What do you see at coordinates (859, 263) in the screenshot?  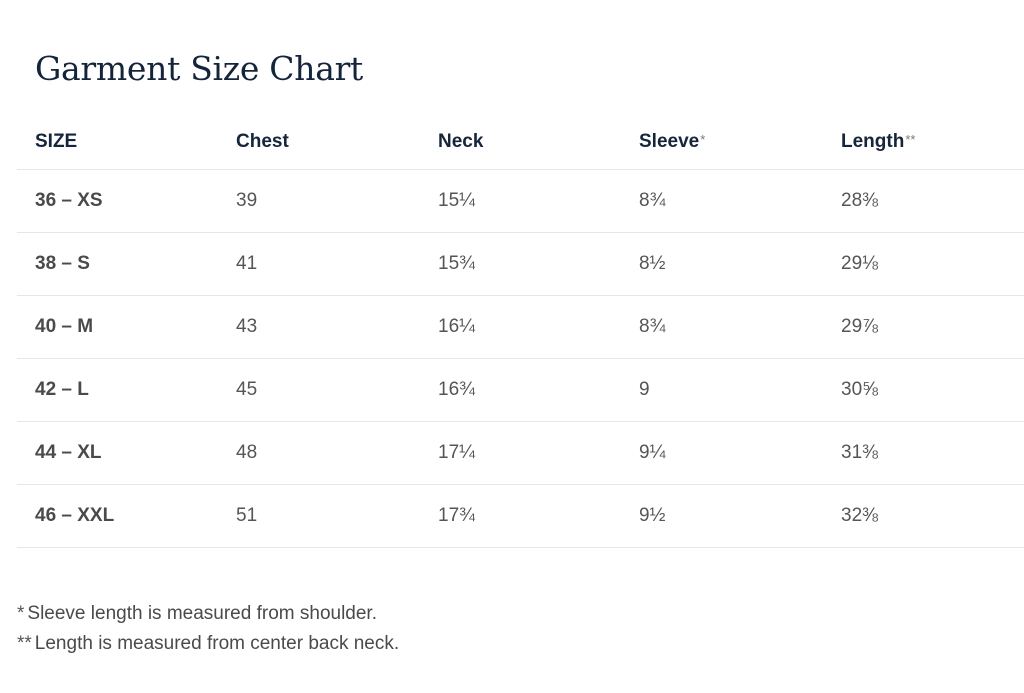 I see `length-cell: 29⅛` at bounding box center [859, 263].